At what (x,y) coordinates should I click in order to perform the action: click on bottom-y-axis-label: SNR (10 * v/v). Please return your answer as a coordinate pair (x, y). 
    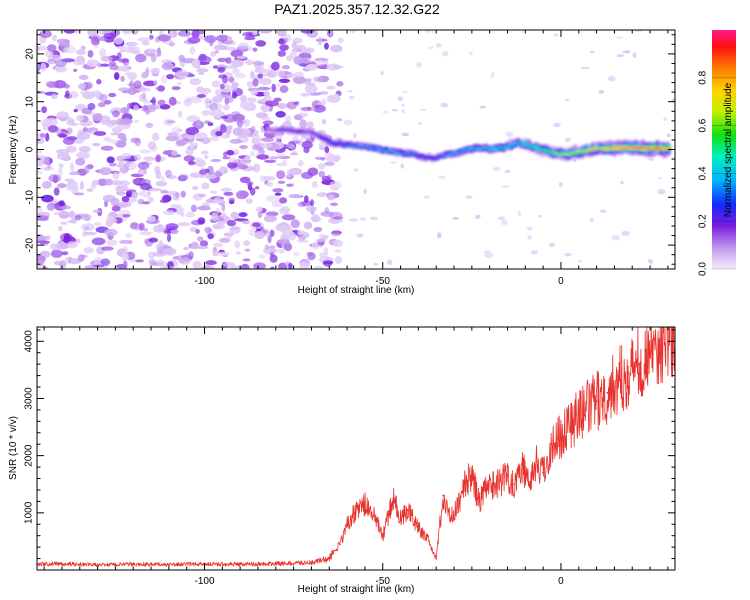
    Looking at the image, I should click on (13, 448).